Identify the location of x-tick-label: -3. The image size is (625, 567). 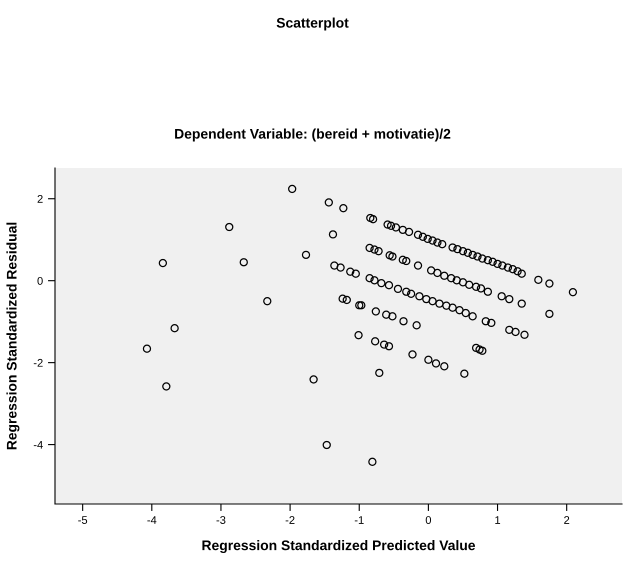
(221, 520).